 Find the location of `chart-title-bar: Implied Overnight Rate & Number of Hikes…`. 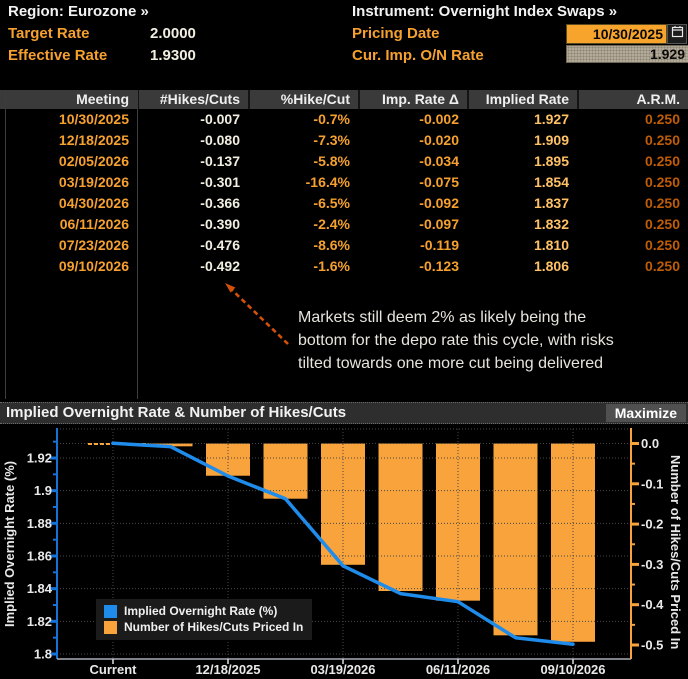

chart-title-bar: Implied Overnight Rate & Number of Hikes… is located at coordinates (344, 413).